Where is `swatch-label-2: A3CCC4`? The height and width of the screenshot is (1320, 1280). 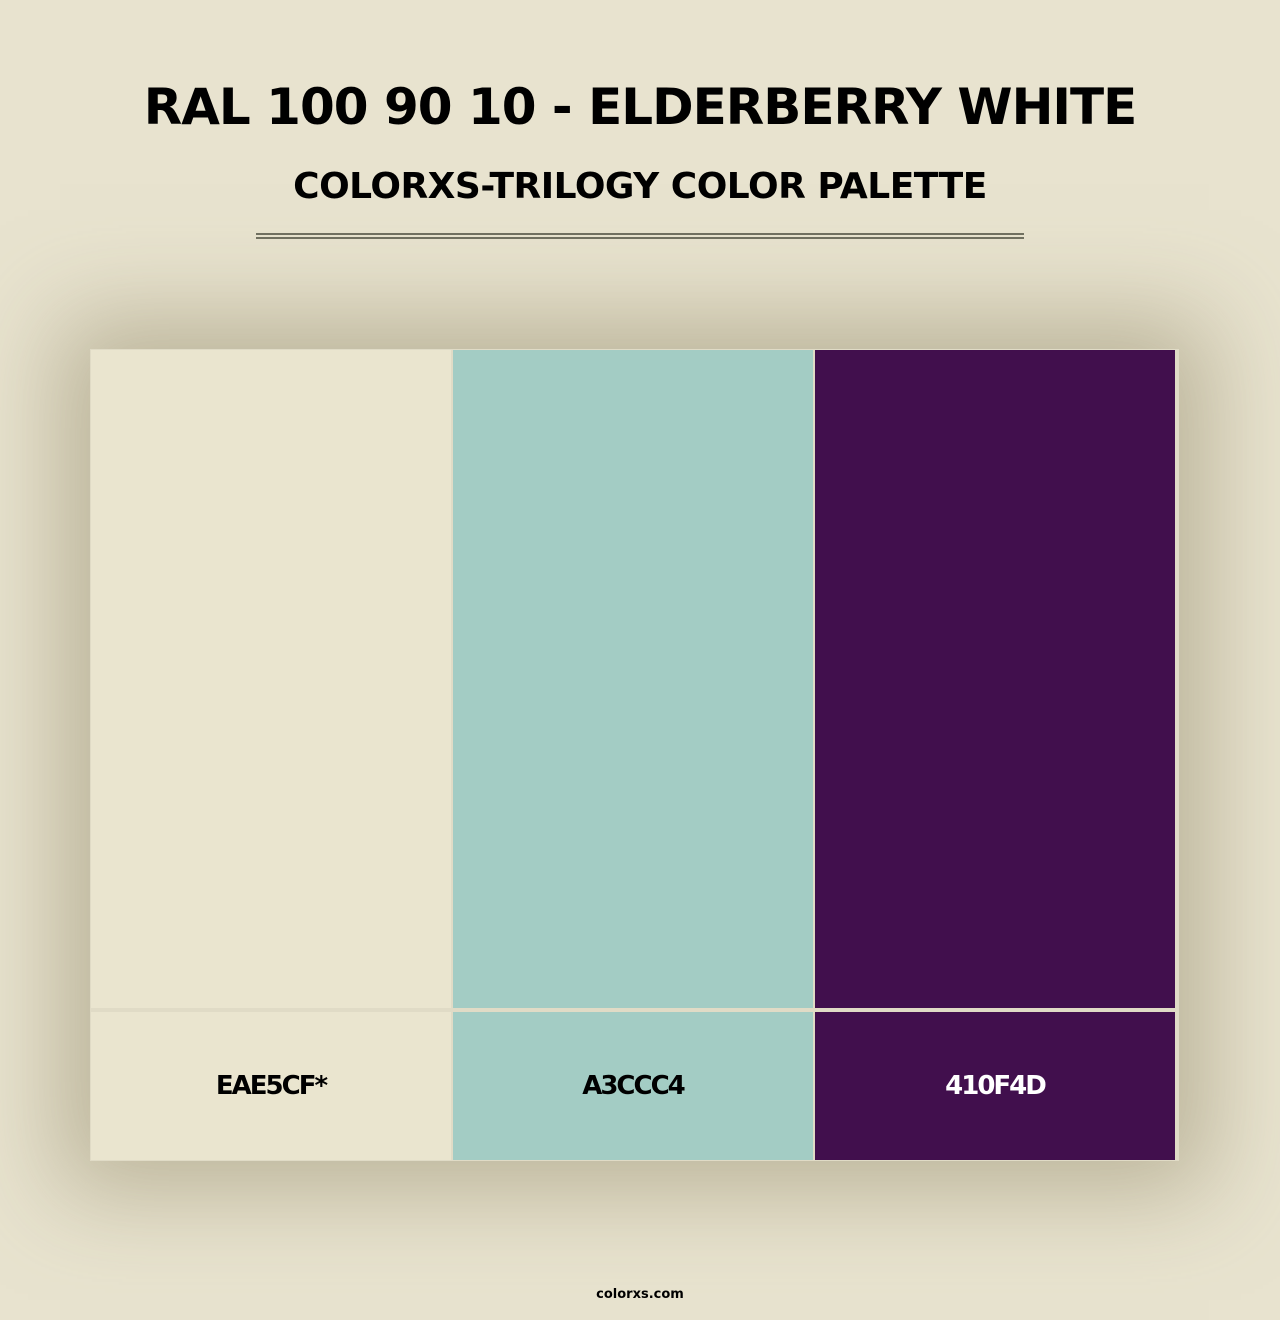
swatch-label-2: A3CCC4 is located at coordinates (633, 1086).